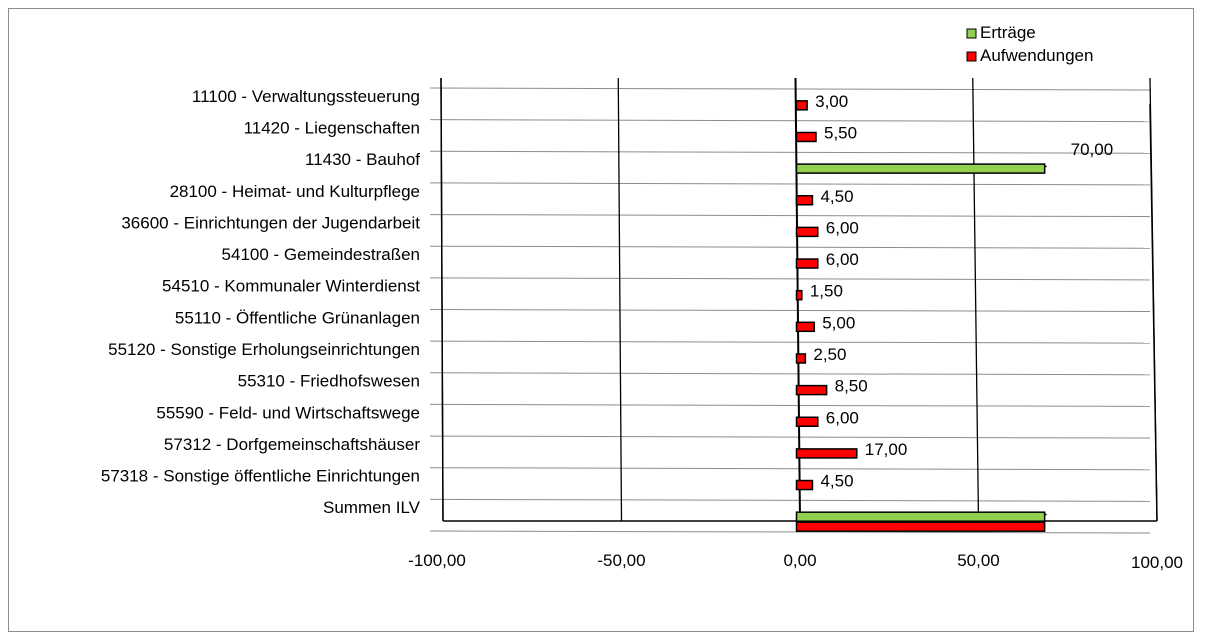 The width and height of the screenshot is (1205, 639). I want to click on x-tick-label: -100,00, so click(437, 560).